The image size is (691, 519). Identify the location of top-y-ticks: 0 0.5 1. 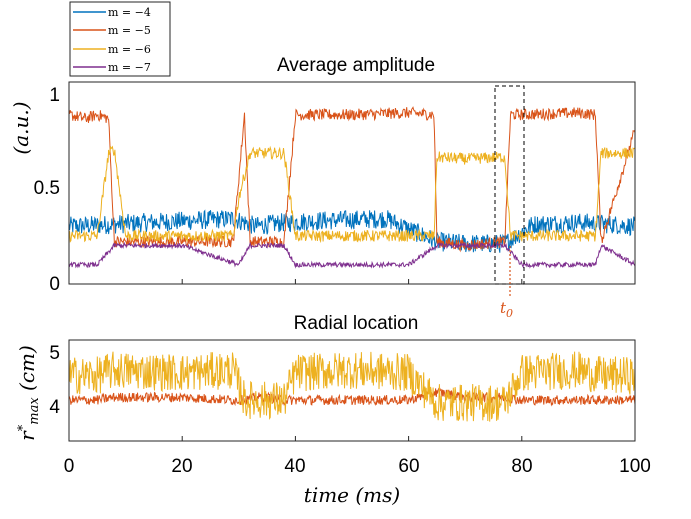
(47, 190).